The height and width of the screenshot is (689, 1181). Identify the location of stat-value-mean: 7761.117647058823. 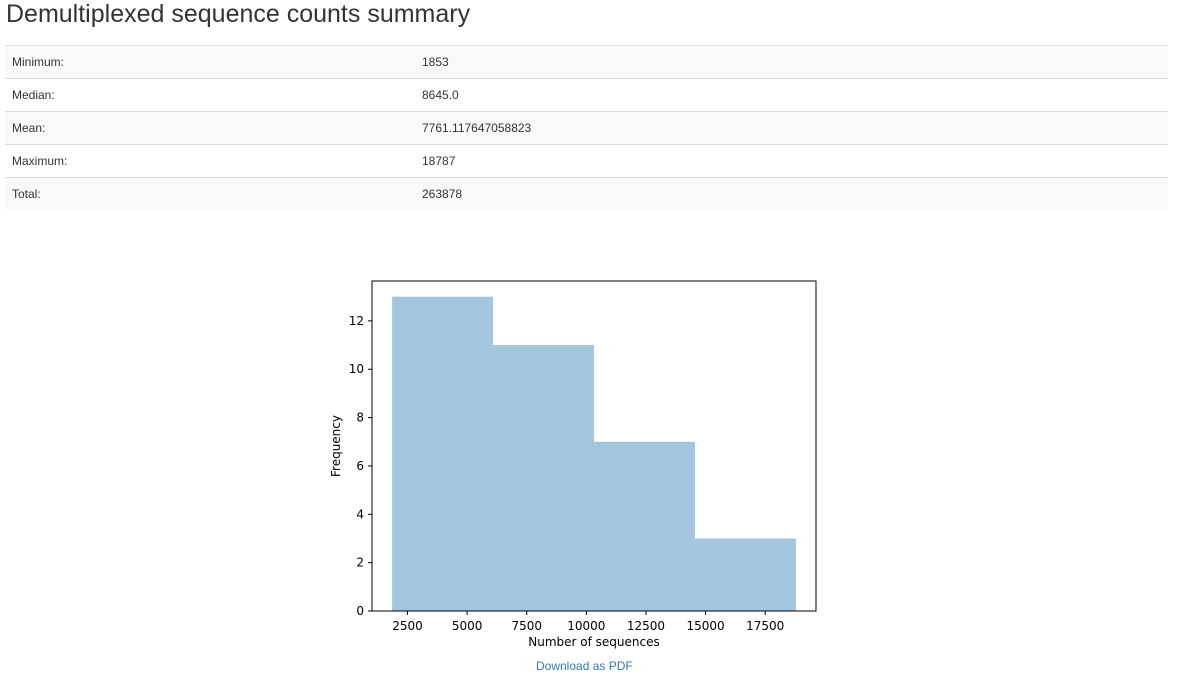
(791, 128).